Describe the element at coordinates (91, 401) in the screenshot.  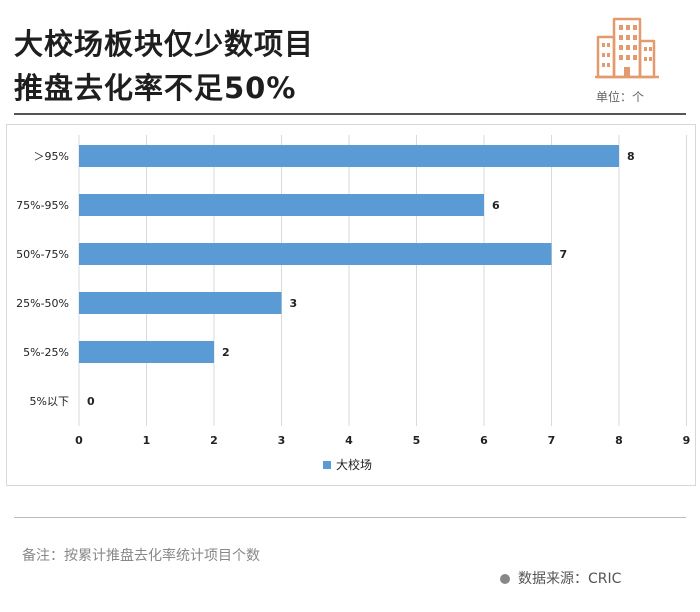
I see `value-label-5: 0` at that location.